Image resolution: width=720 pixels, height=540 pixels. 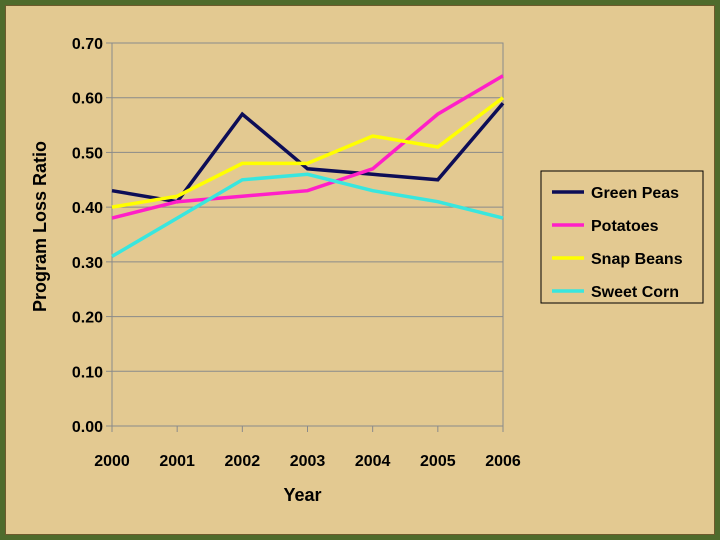 I want to click on y-tick-label: 0.60, so click(x=87, y=99).